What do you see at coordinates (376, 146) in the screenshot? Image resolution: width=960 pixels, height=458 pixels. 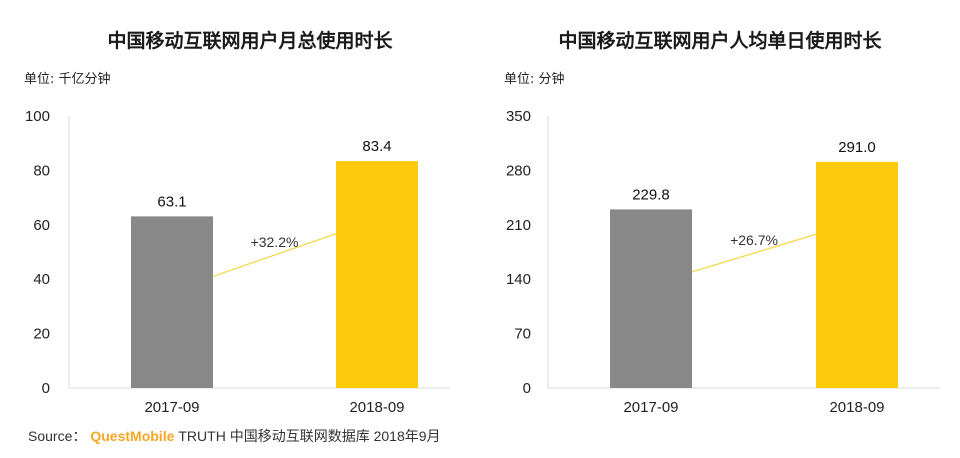 I see `left-chart-value-label: 83.4` at bounding box center [376, 146].